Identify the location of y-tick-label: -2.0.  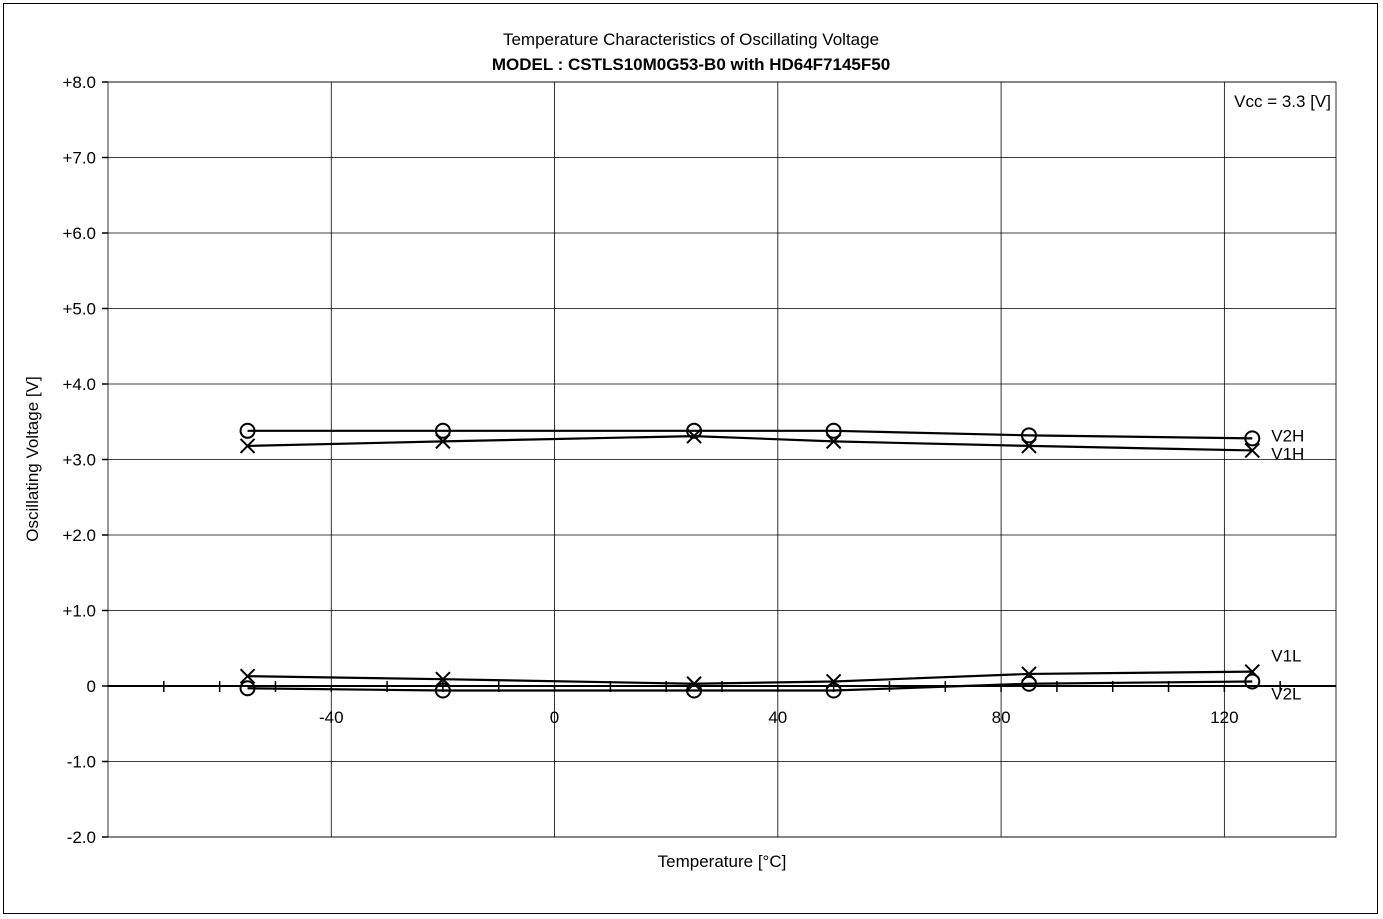
(81, 837).